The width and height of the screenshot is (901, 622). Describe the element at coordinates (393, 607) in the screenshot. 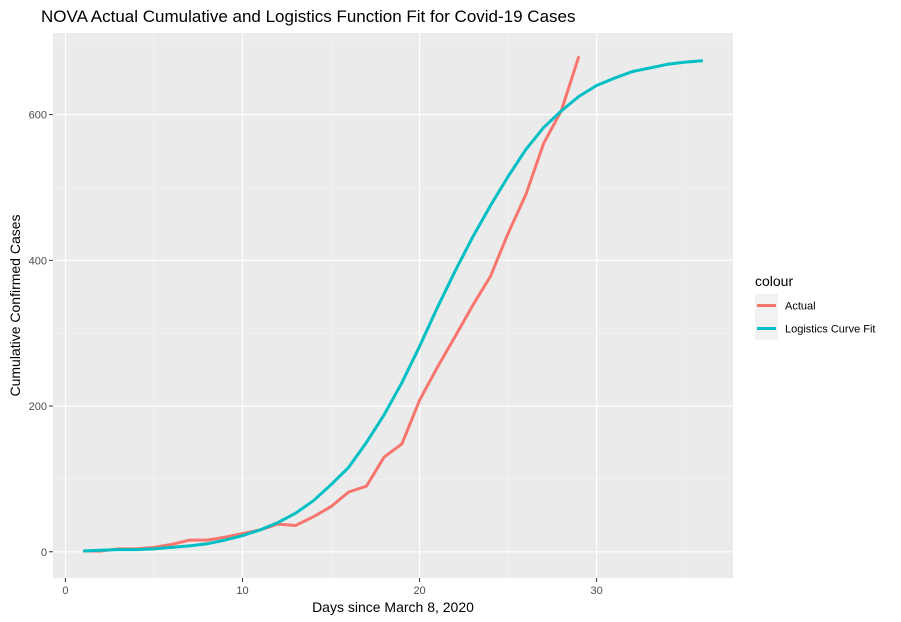

I see `x-axis-title: Days since March 8, 2020` at that location.